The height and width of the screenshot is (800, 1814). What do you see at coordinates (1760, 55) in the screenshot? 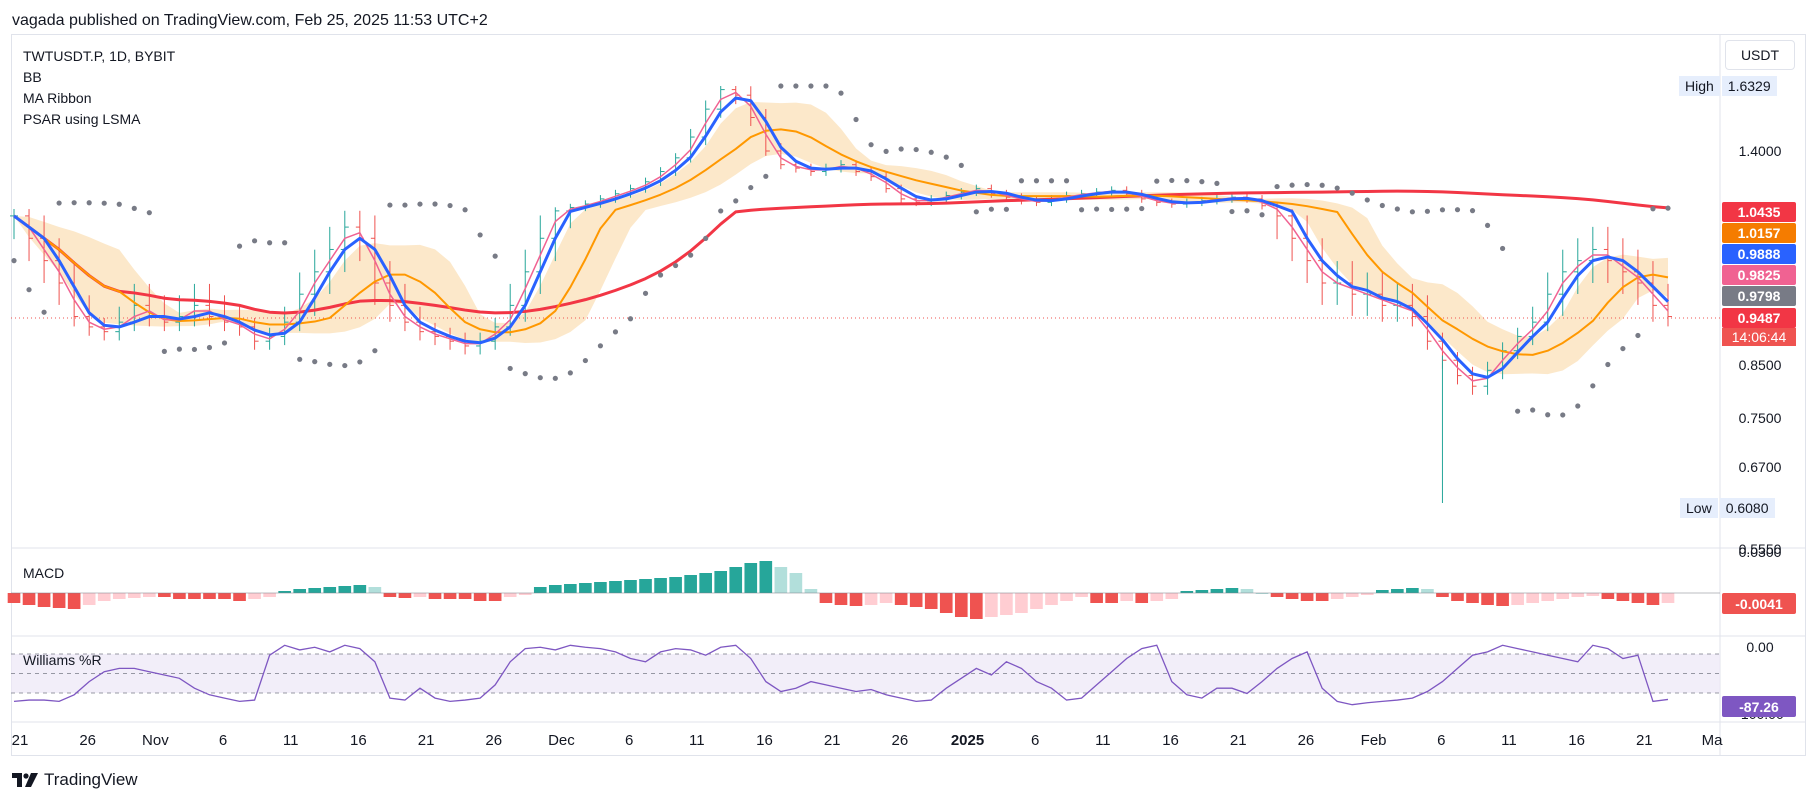
I see `currency-button: USDT` at bounding box center [1760, 55].